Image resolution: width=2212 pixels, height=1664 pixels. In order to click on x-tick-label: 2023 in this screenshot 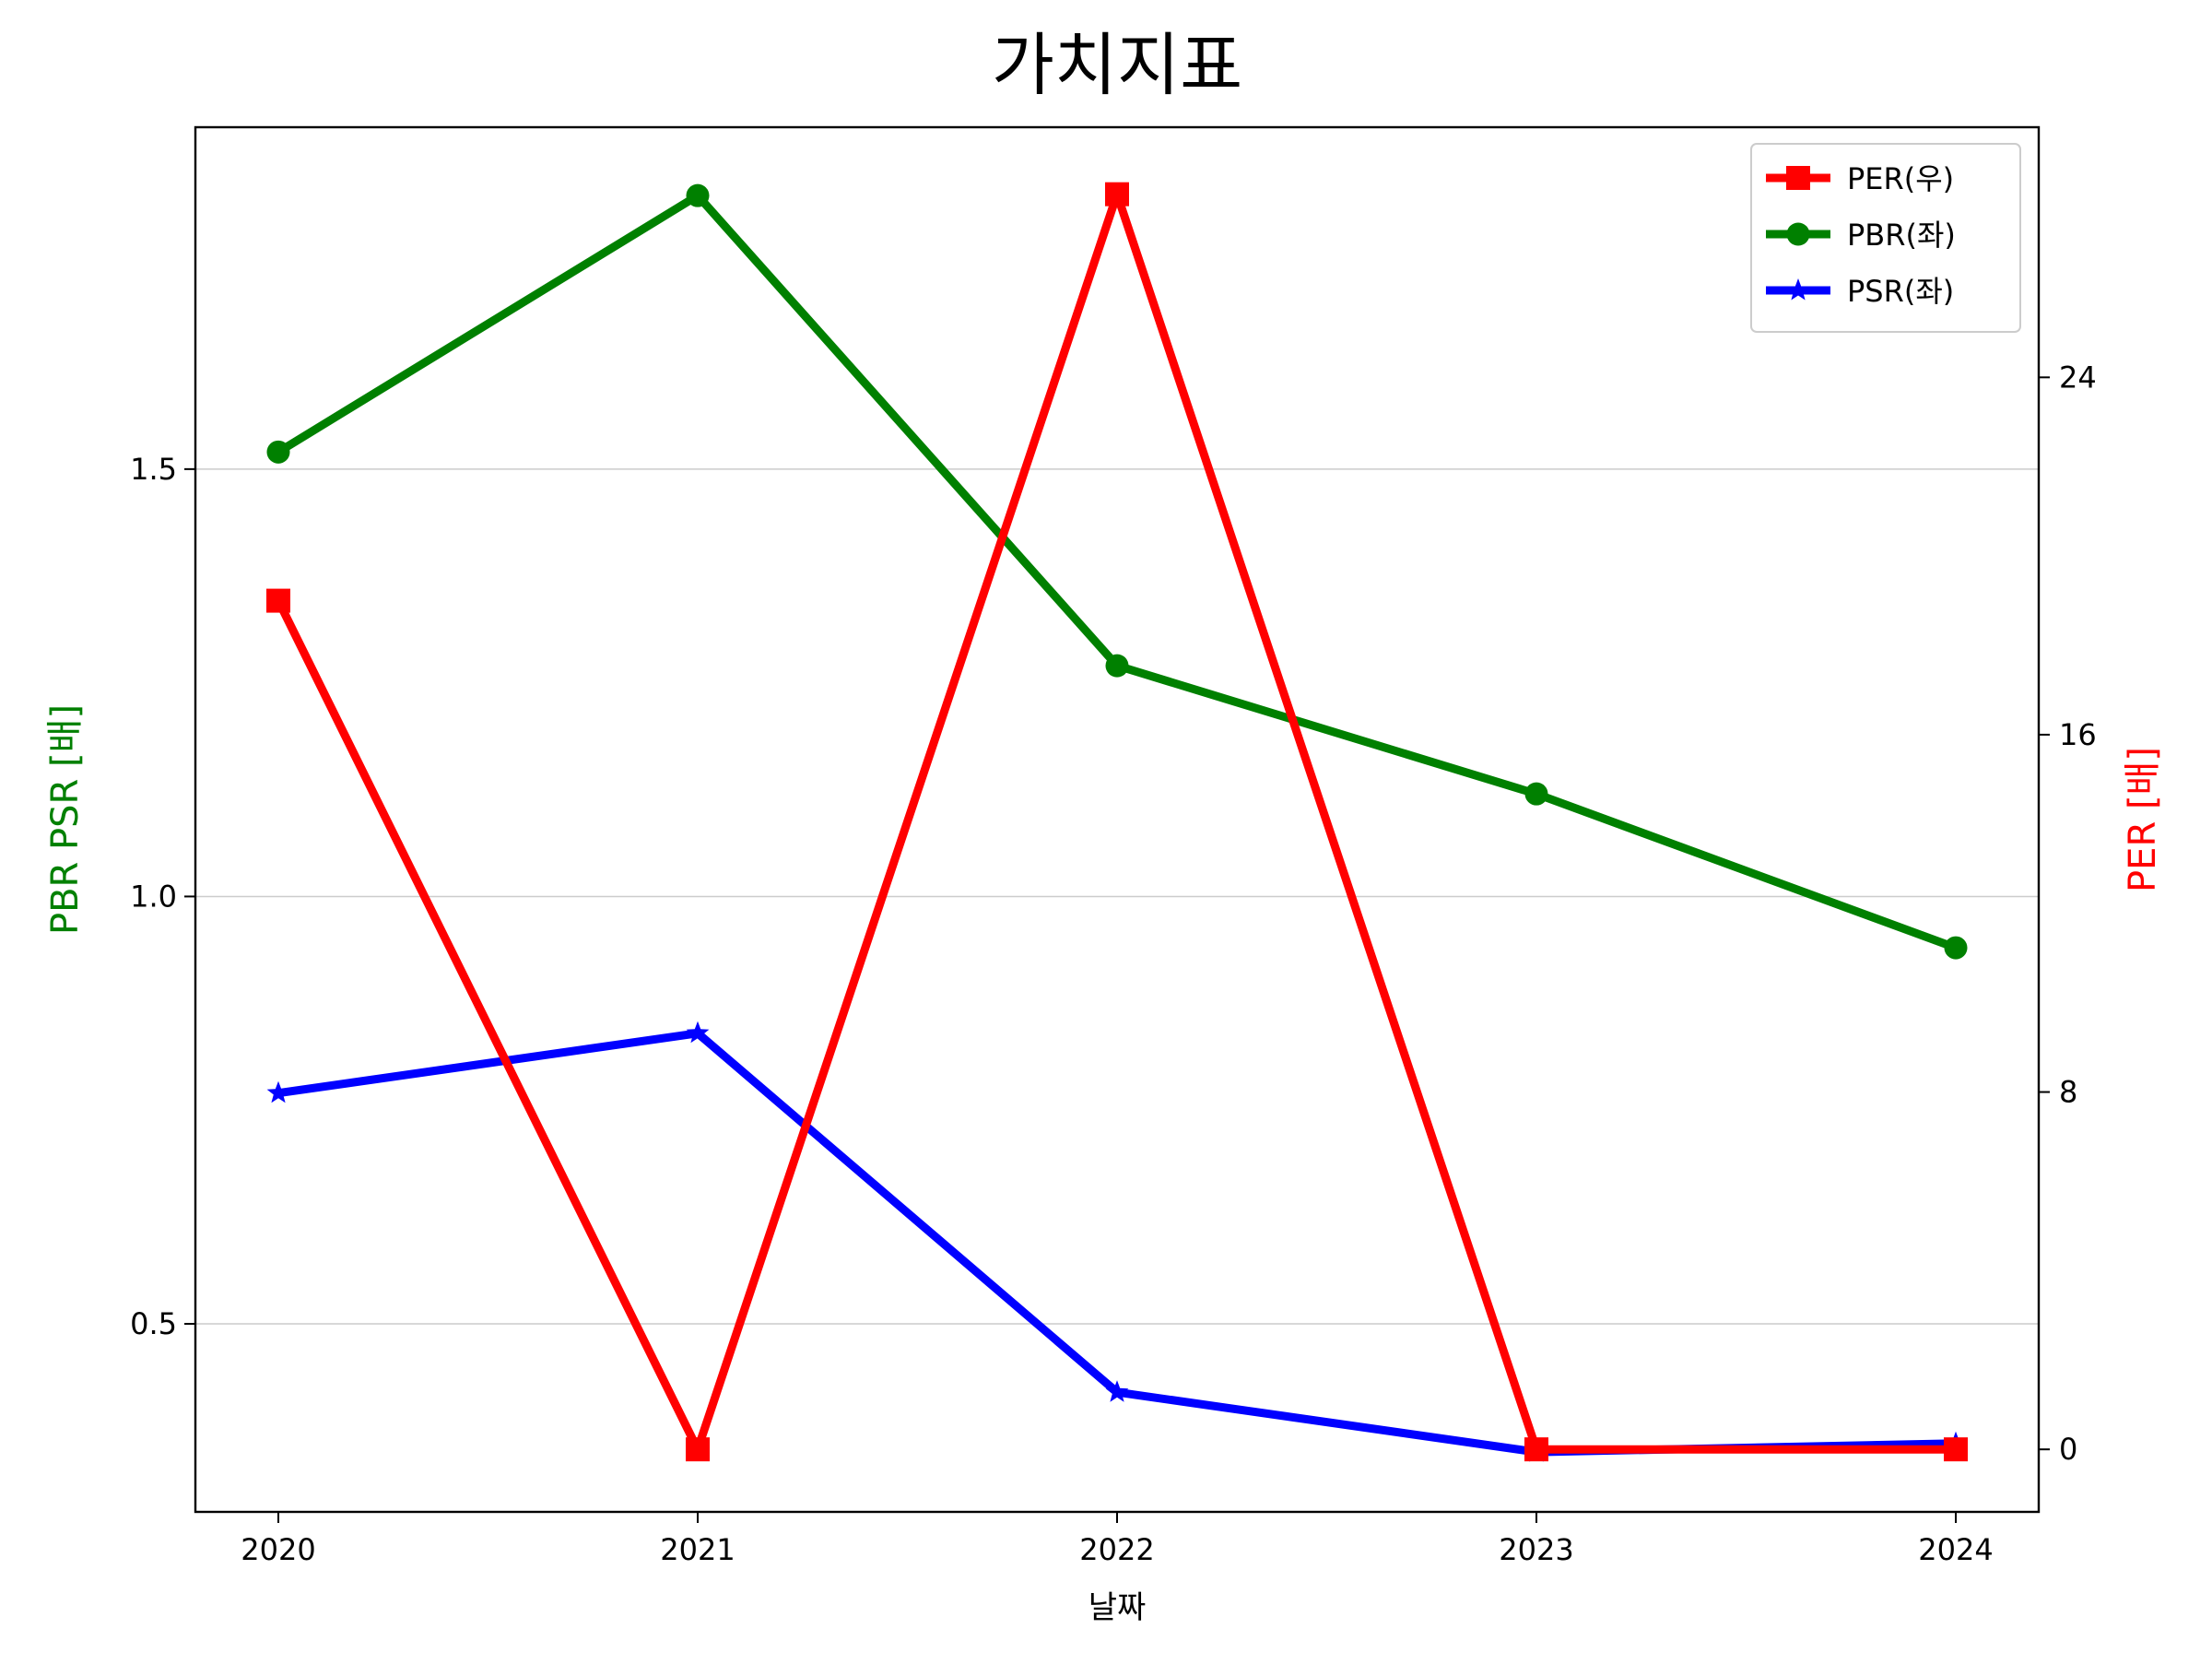, I will do `click(1536, 1549)`.